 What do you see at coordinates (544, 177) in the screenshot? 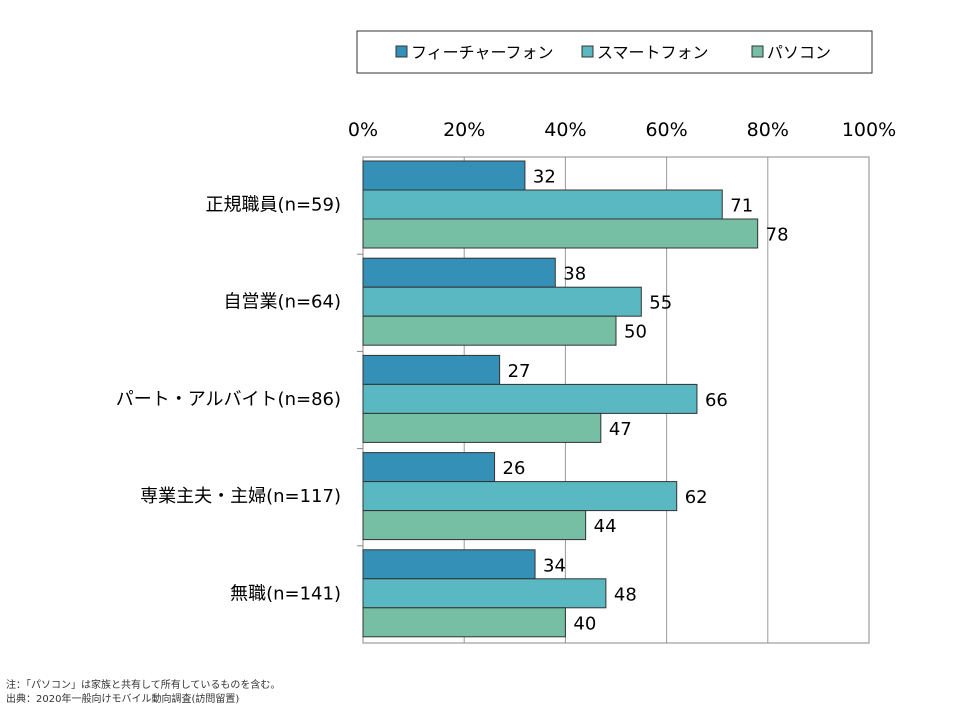
I see `data-label: 32` at bounding box center [544, 177].